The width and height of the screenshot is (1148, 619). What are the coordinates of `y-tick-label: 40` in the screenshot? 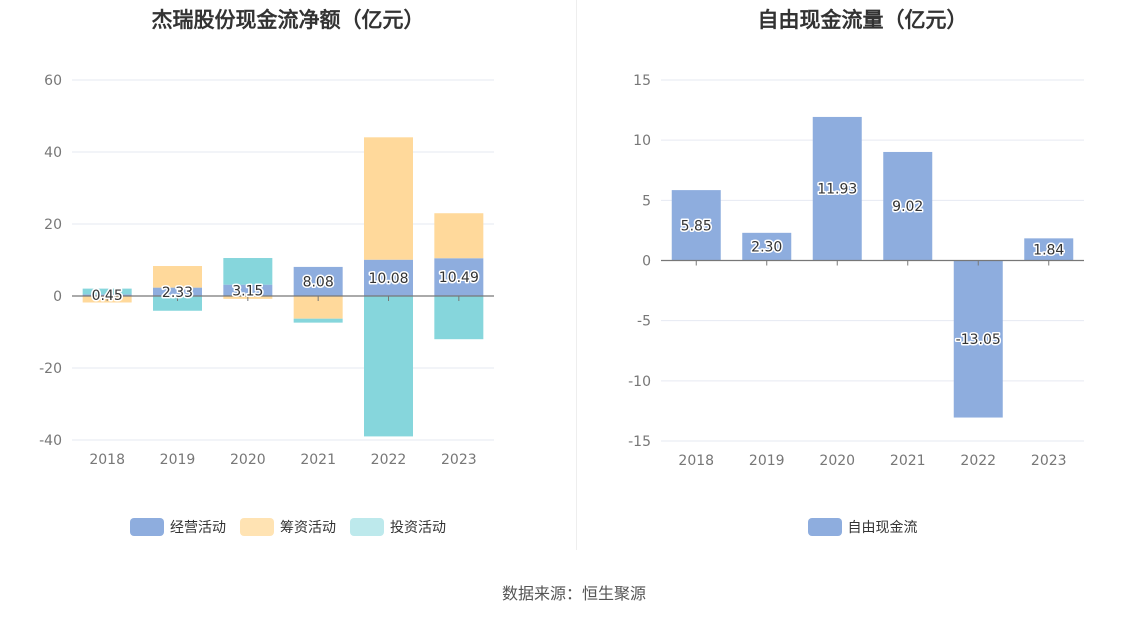 It's located at (53, 153).